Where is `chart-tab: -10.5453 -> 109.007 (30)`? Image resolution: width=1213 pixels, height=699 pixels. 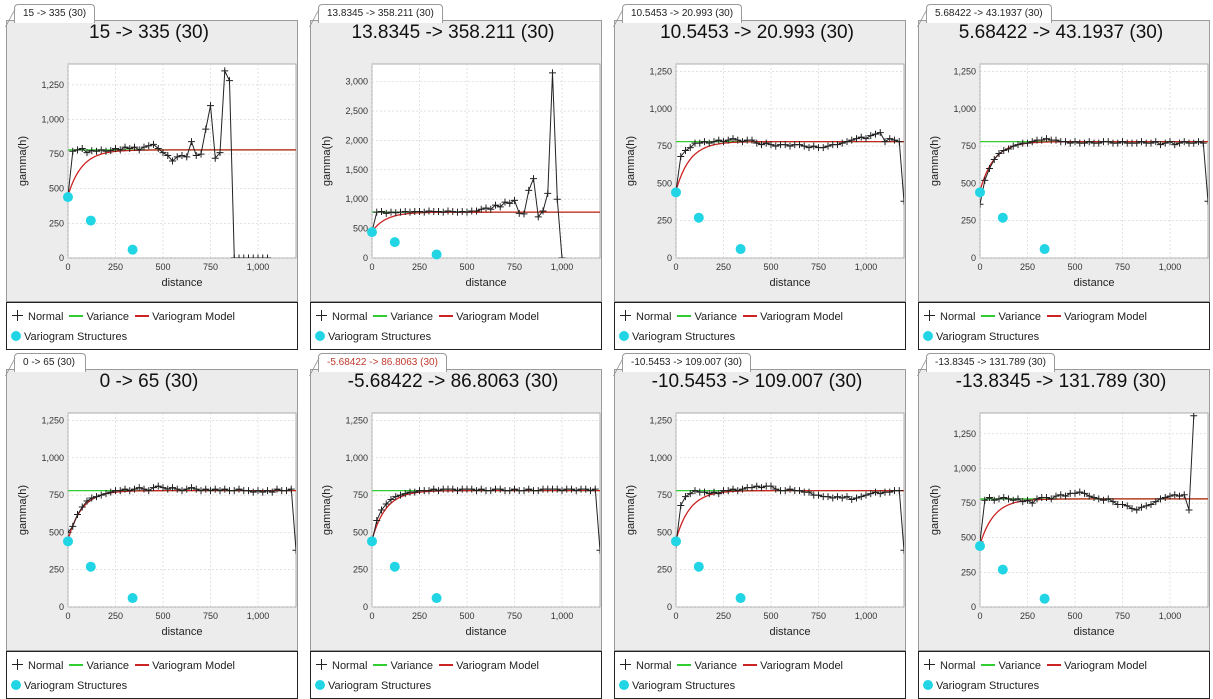
chart-tab: -10.5453 -> 109.007 (30) is located at coordinates (686, 362).